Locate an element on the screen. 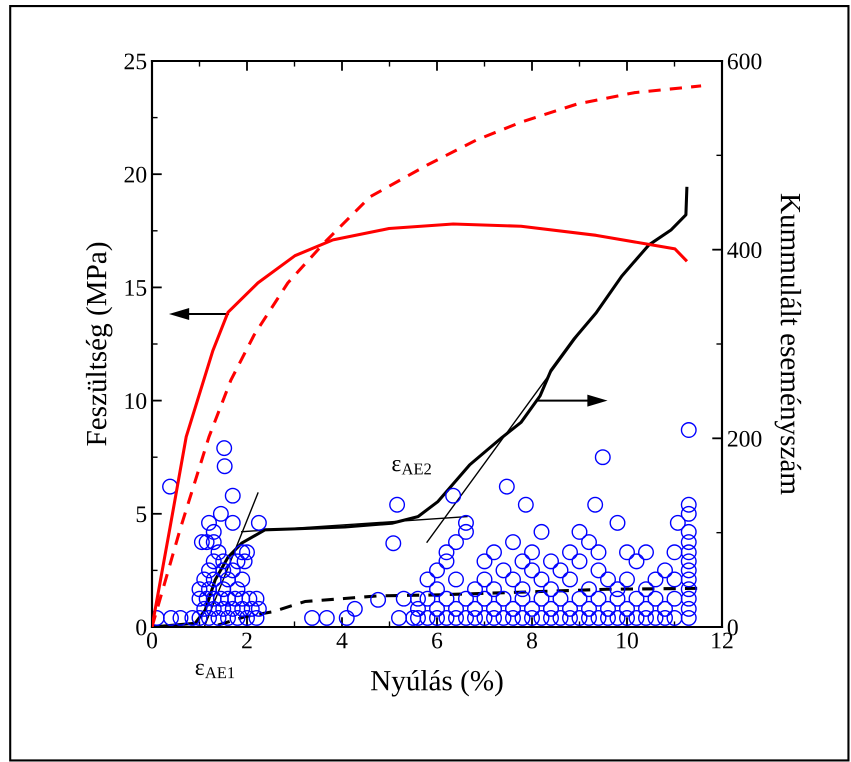 The width and height of the screenshot is (851, 762). y2-tick-label: 400 is located at coordinates (744, 250).